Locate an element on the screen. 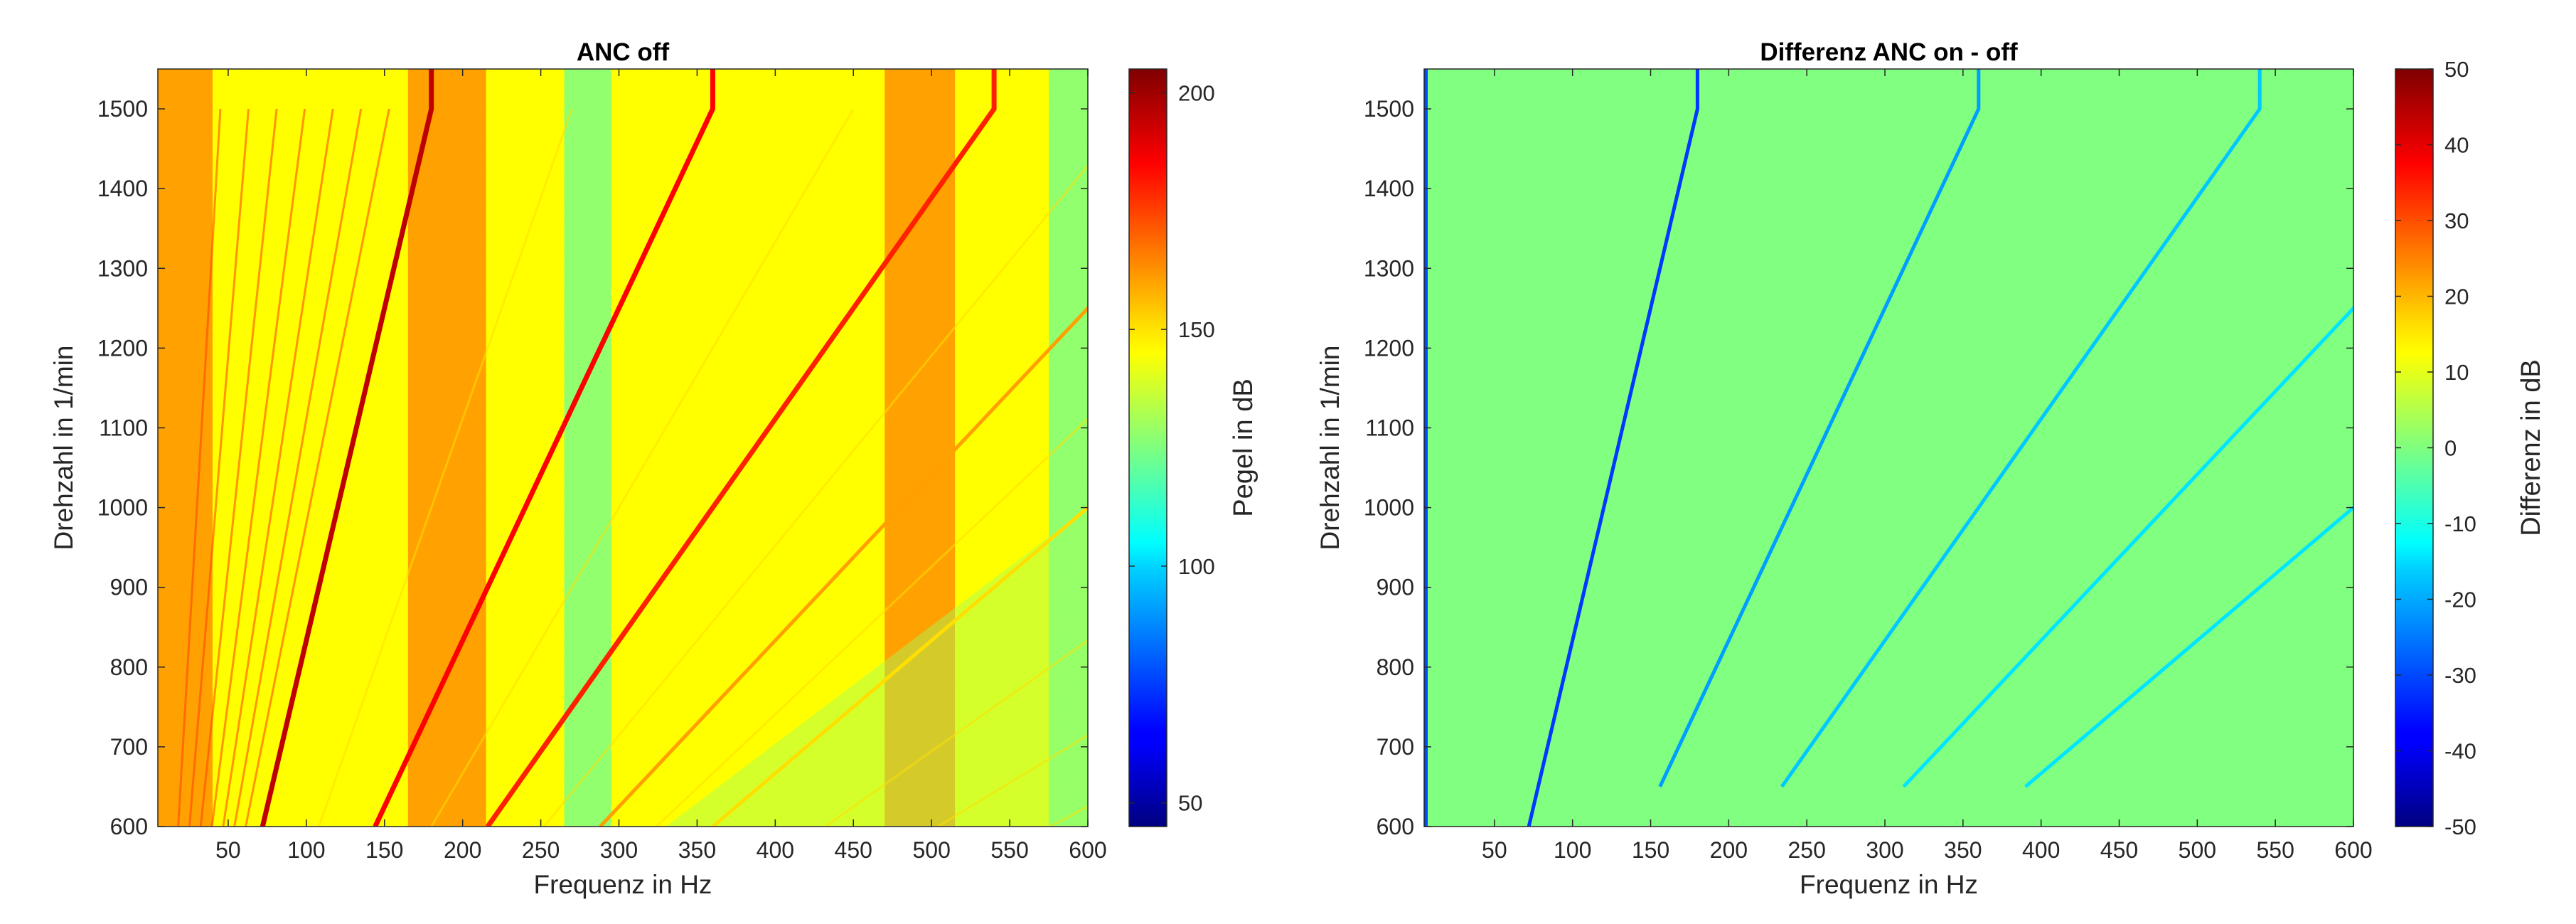 This screenshot has width=2576, height=924. colorbar-tick-label: 10 is located at coordinates (2456, 372).